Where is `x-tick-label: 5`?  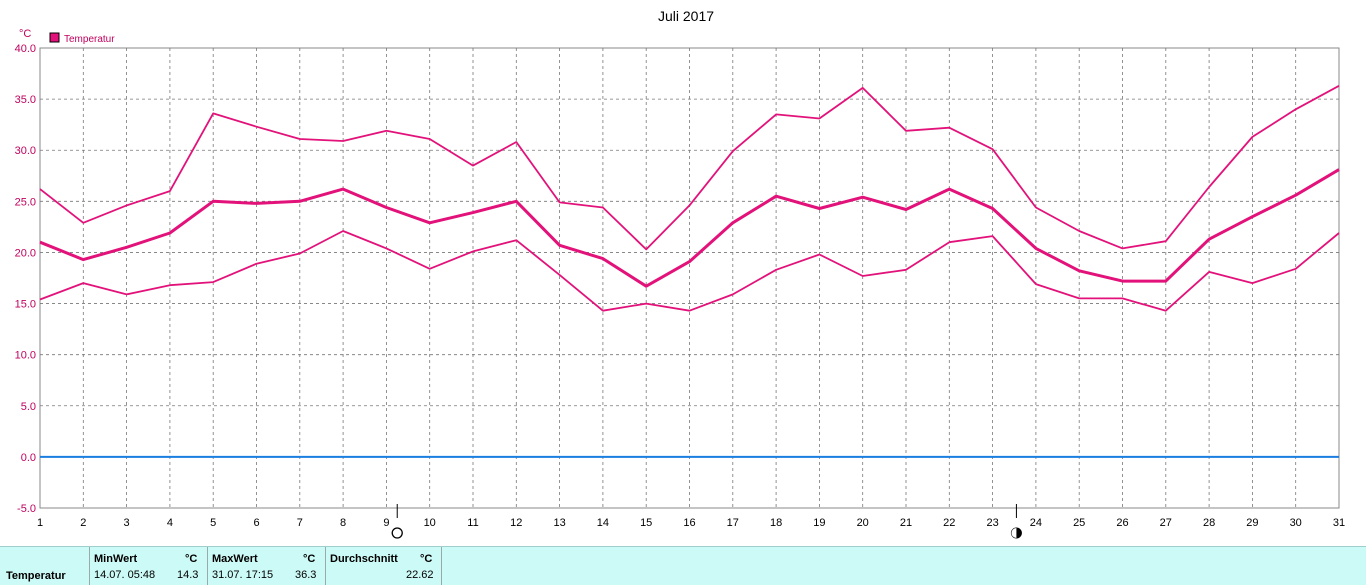 x-tick-label: 5 is located at coordinates (213, 523).